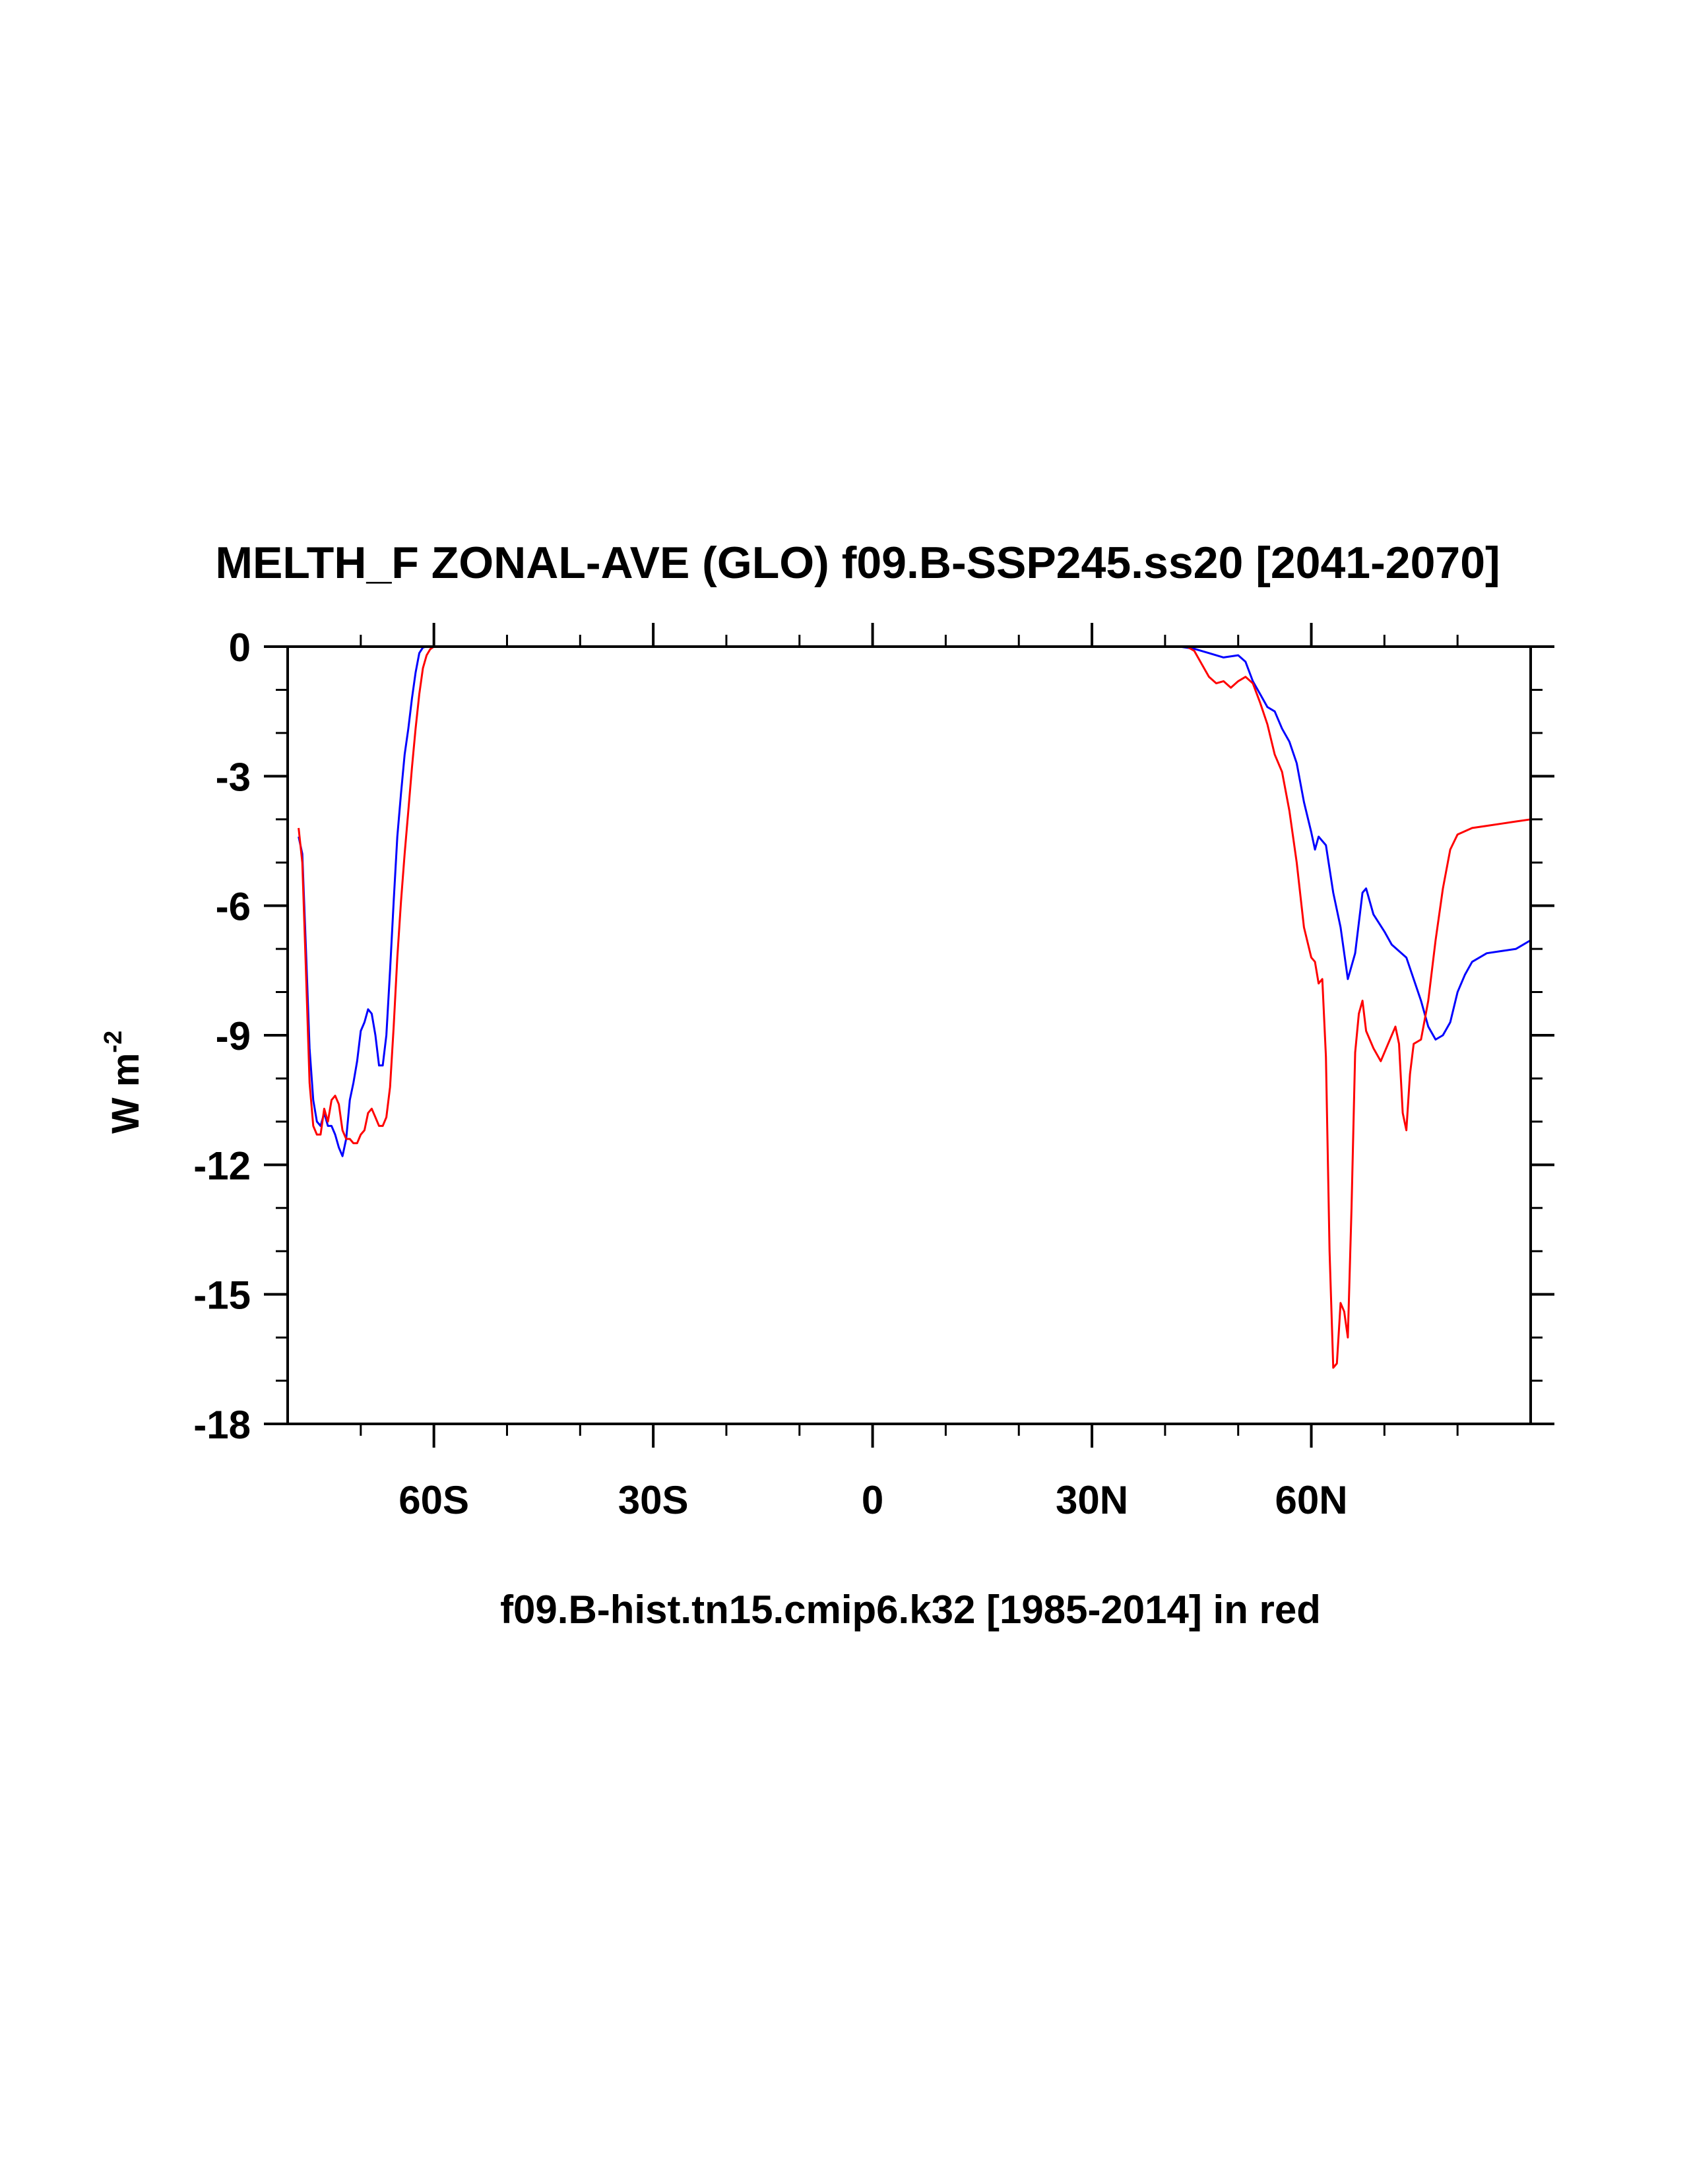 The image size is (1689, 2184). Describe the element at coordinates (872, 1500) in the screenshot. I see `x-tick-label: 0` at that location.